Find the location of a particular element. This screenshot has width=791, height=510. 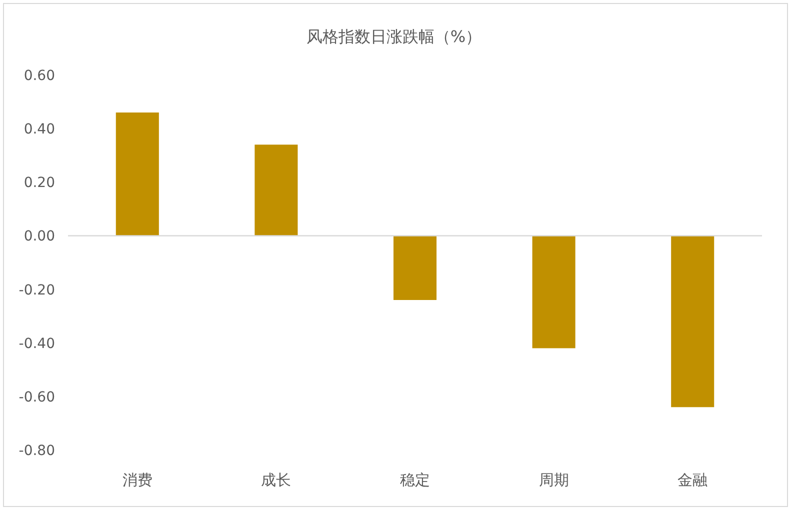

x-tick-label: 成长 is located at coordinates (276, 480).